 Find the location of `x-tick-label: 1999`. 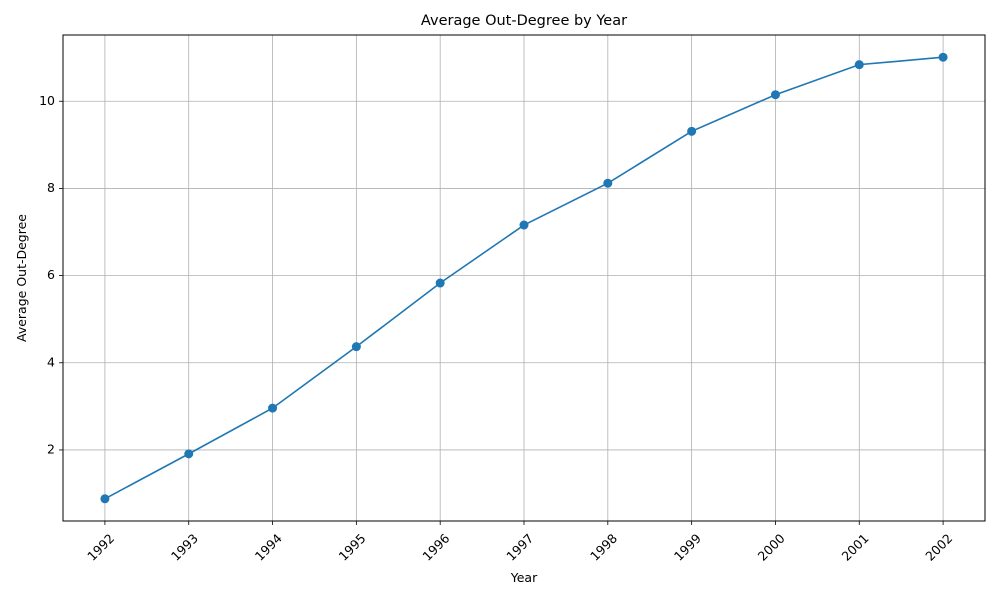

x-tick-label: 1999 is located at coordinates (687, 547).